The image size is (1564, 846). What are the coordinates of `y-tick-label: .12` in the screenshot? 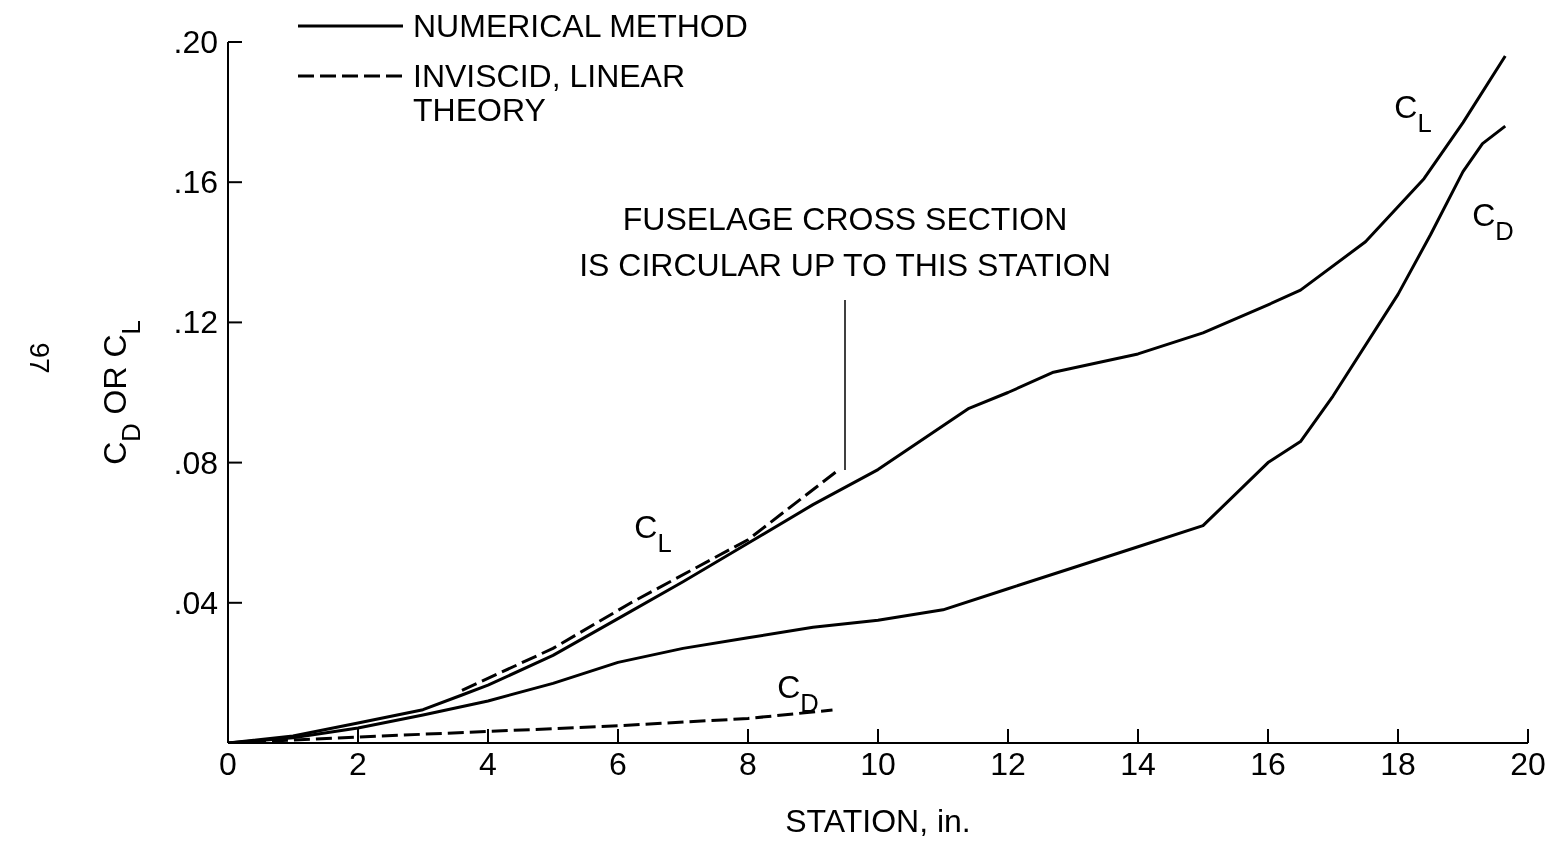 It's located at (195, 322).